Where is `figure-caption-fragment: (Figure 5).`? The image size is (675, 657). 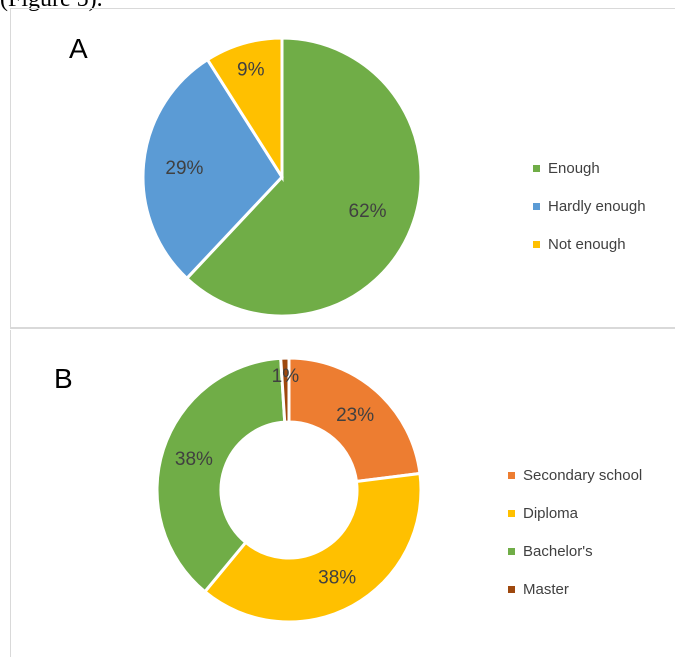
figure-caption-fragment: (Figure 5). is located at coordinates (51, 6).